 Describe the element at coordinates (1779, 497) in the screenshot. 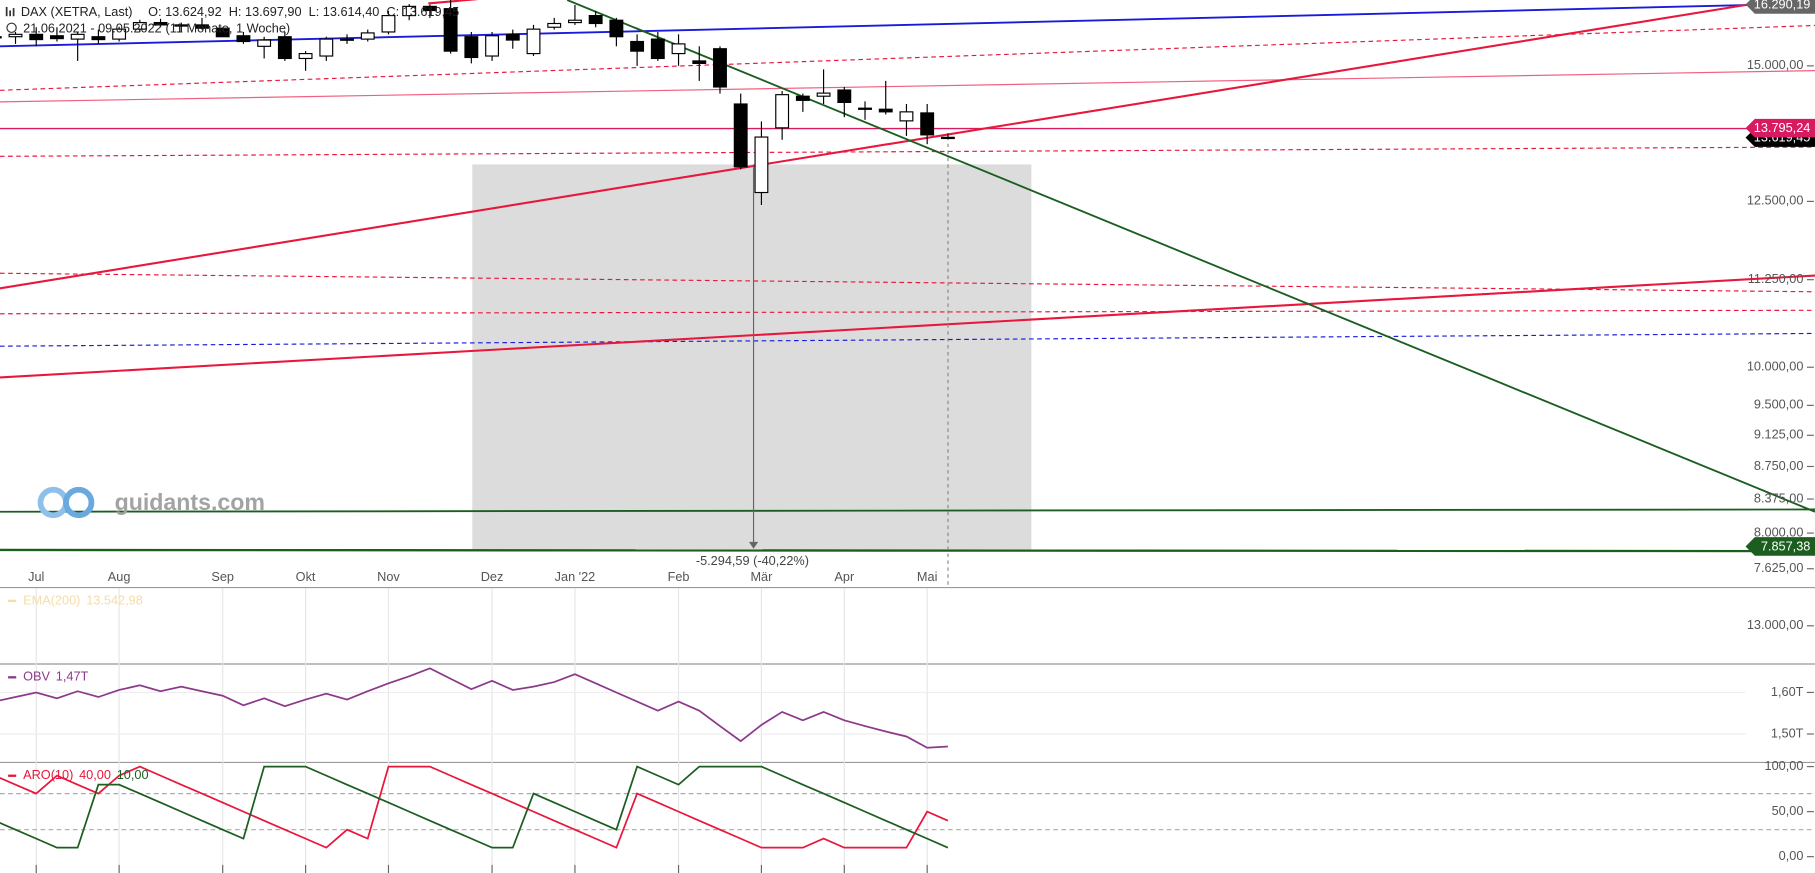

I see `y-tick-label: 8.375,00` at that location.